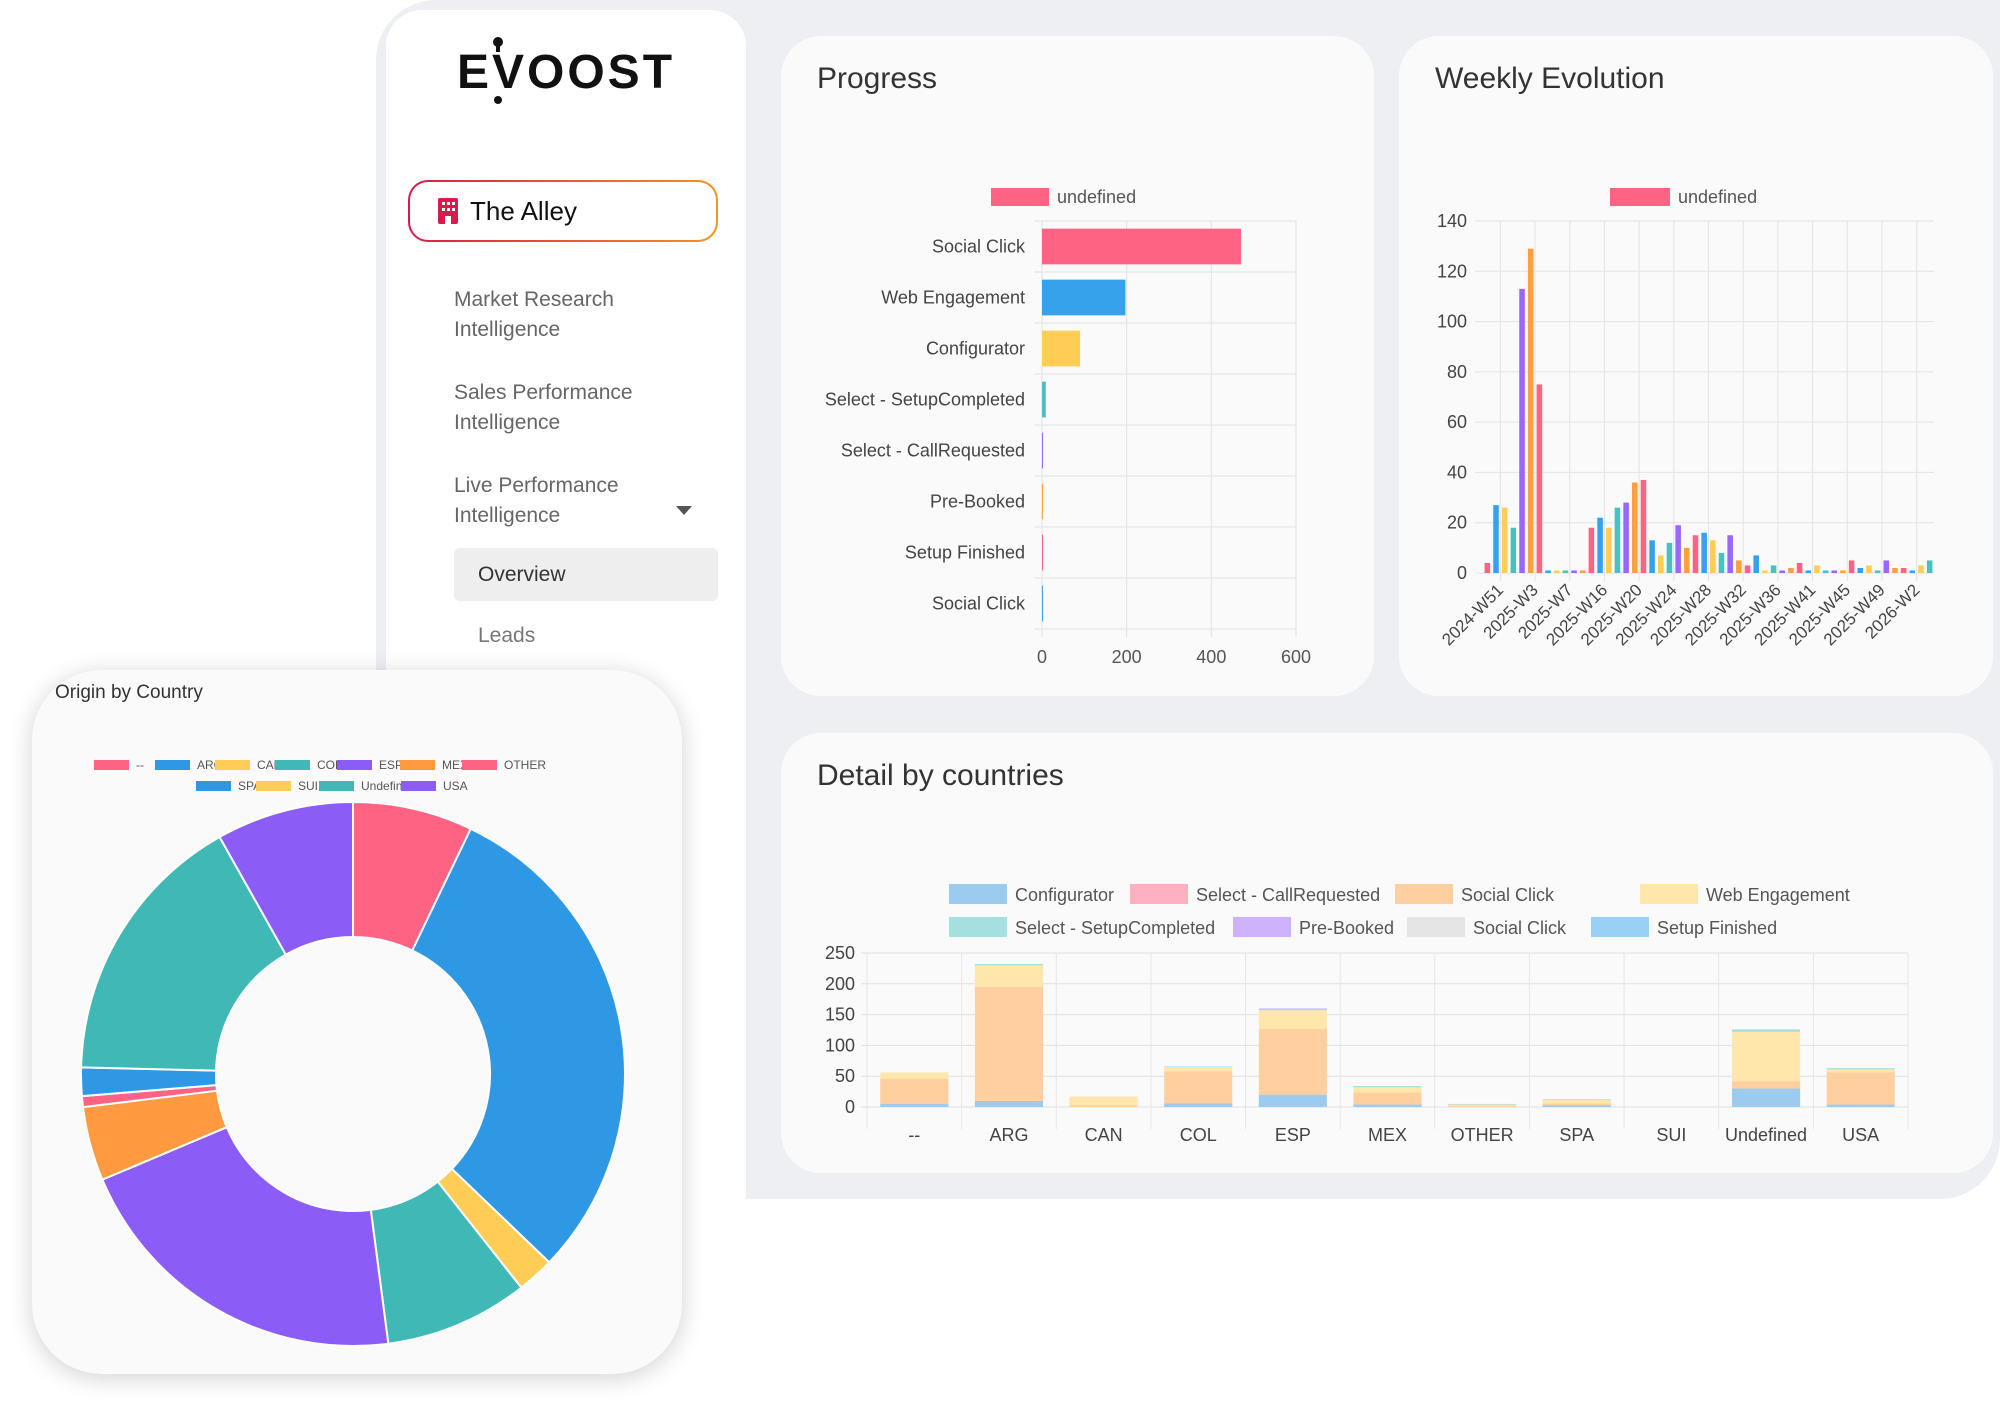 Image resolution: width=2000 pixels, height=1405 pixels. What do you see at coordinates (1717, 928) in the screenshot?
I see `legend-label: Setup Finished` at bounding box center [1717, 928].